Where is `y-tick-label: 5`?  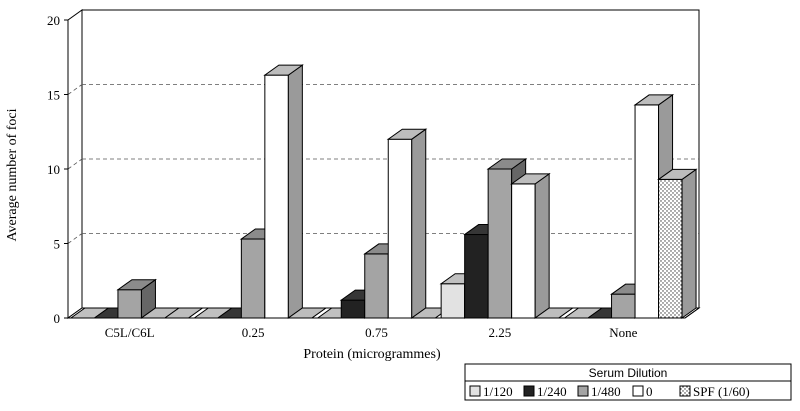
y-tick-label: 5 is located at coordinates (57, 244).